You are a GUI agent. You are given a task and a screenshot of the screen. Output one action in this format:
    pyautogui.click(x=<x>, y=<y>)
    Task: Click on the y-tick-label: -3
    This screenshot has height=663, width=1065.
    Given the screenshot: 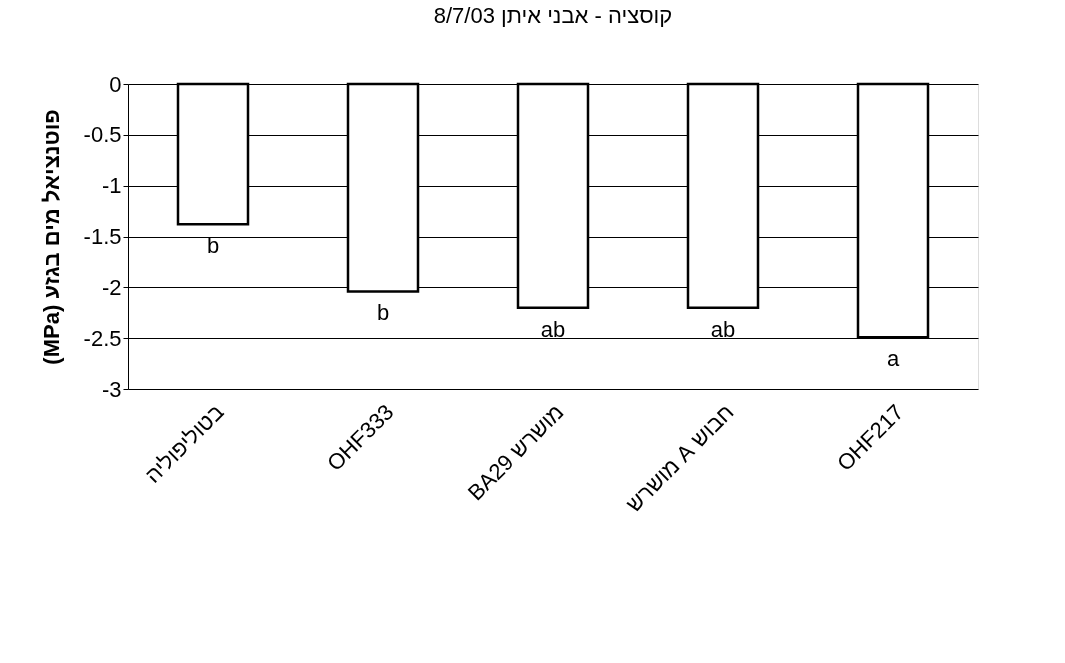 What is the action you would take?
    pyautogui.click(x=111, y=389)
    